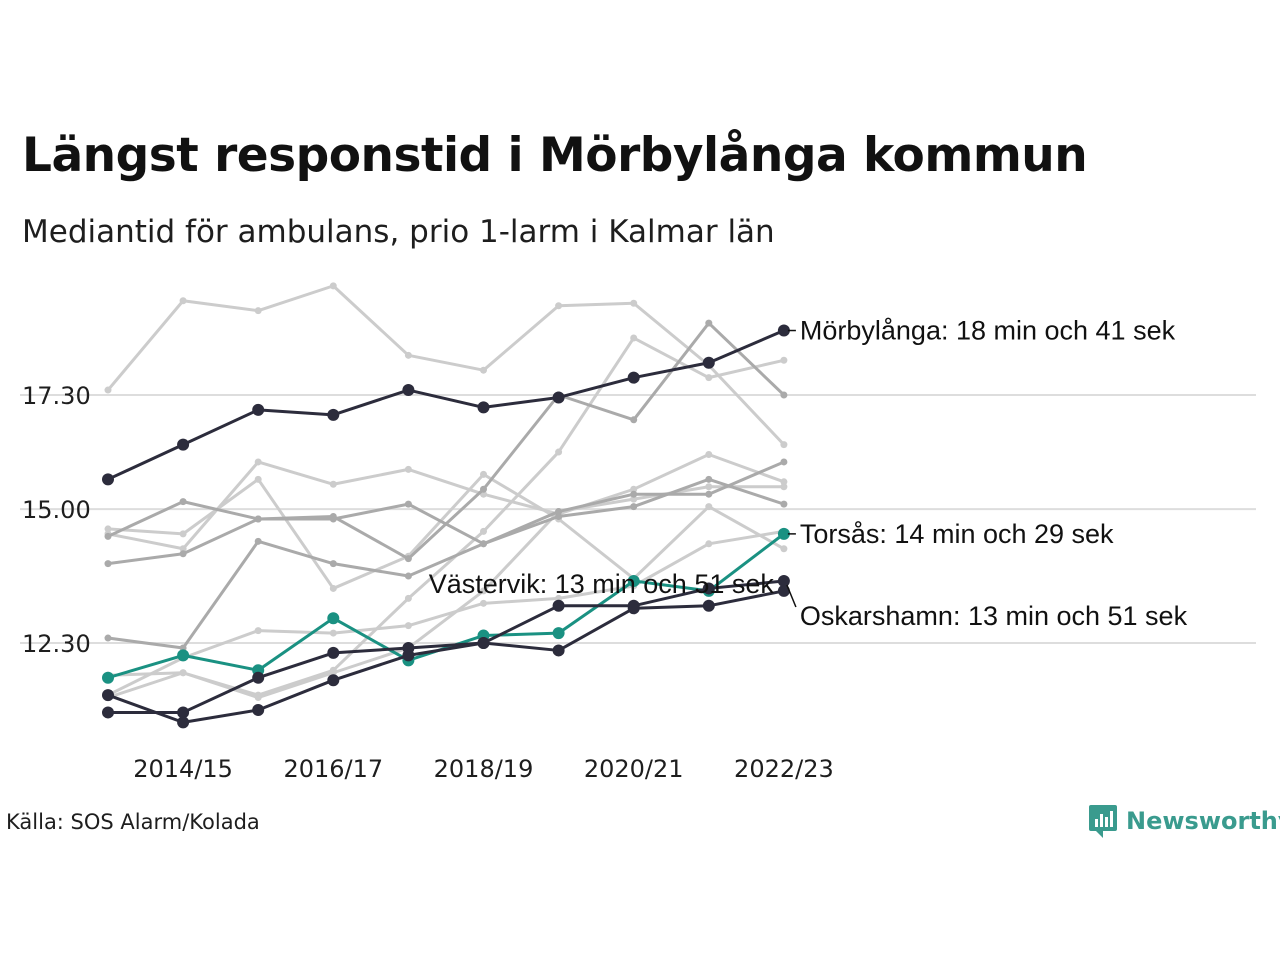 The width and height of the screenshot is (1280, 960). I want to click on x-axis-ticks: 2014/15 2016/17 2018/19 2020/21 2022/23, so click(483, 769).